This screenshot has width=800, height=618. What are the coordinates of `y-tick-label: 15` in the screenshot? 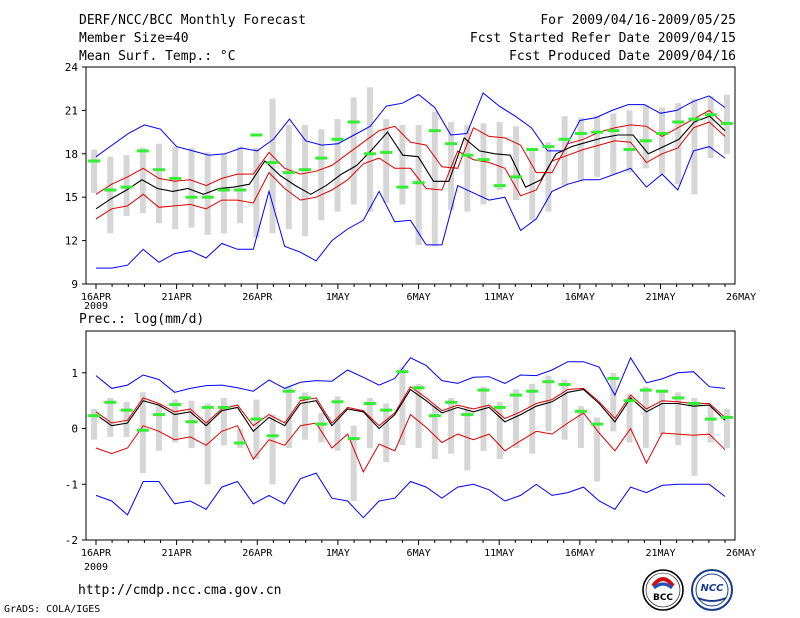 It's located at (71, 197).